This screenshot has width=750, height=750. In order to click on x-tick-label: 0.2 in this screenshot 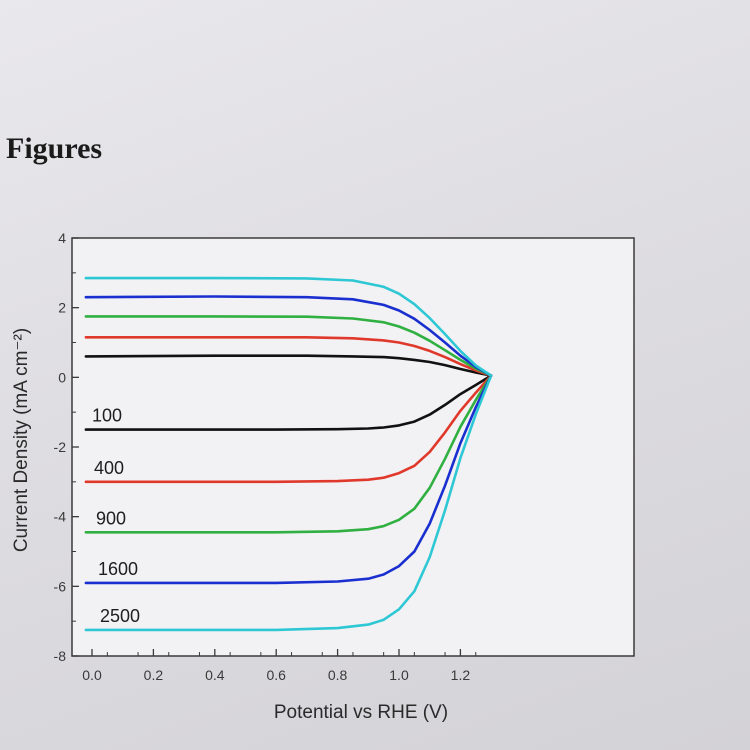, I will do `click(154, 675)`.